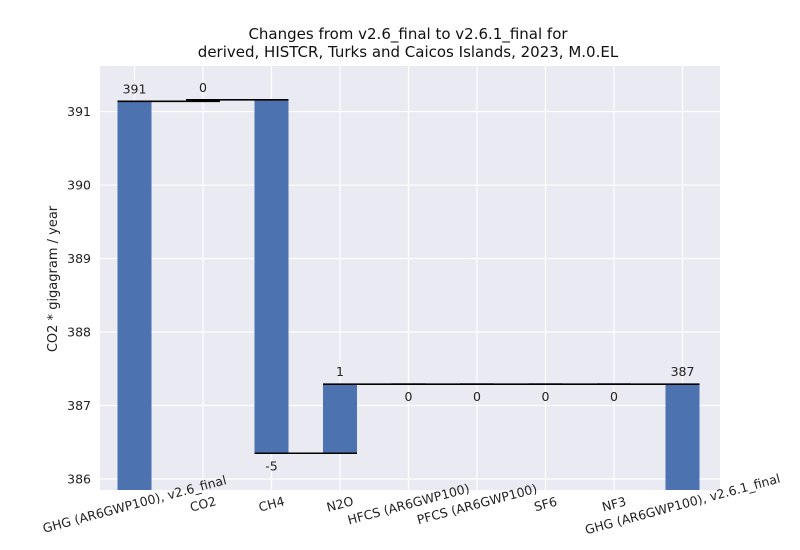 The height and width of the screenshot is (550, 800). What do you see at coordinates (79, 478) in the screenshot?
I see `y-tick-label: 386` at bounding box center [79, 478].